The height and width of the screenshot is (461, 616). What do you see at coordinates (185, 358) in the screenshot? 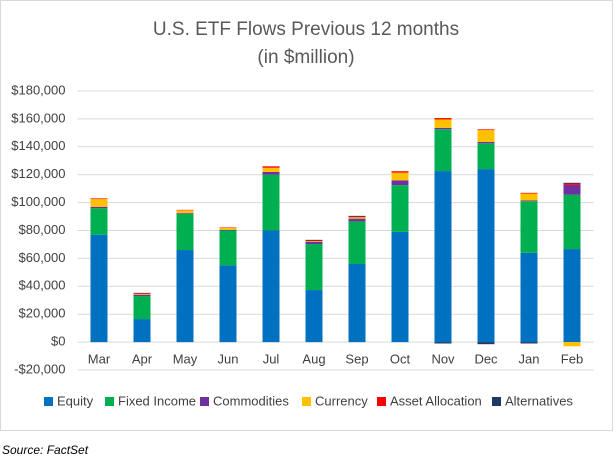
I see `x-tick-label: May` at bounding box center [185, 358].